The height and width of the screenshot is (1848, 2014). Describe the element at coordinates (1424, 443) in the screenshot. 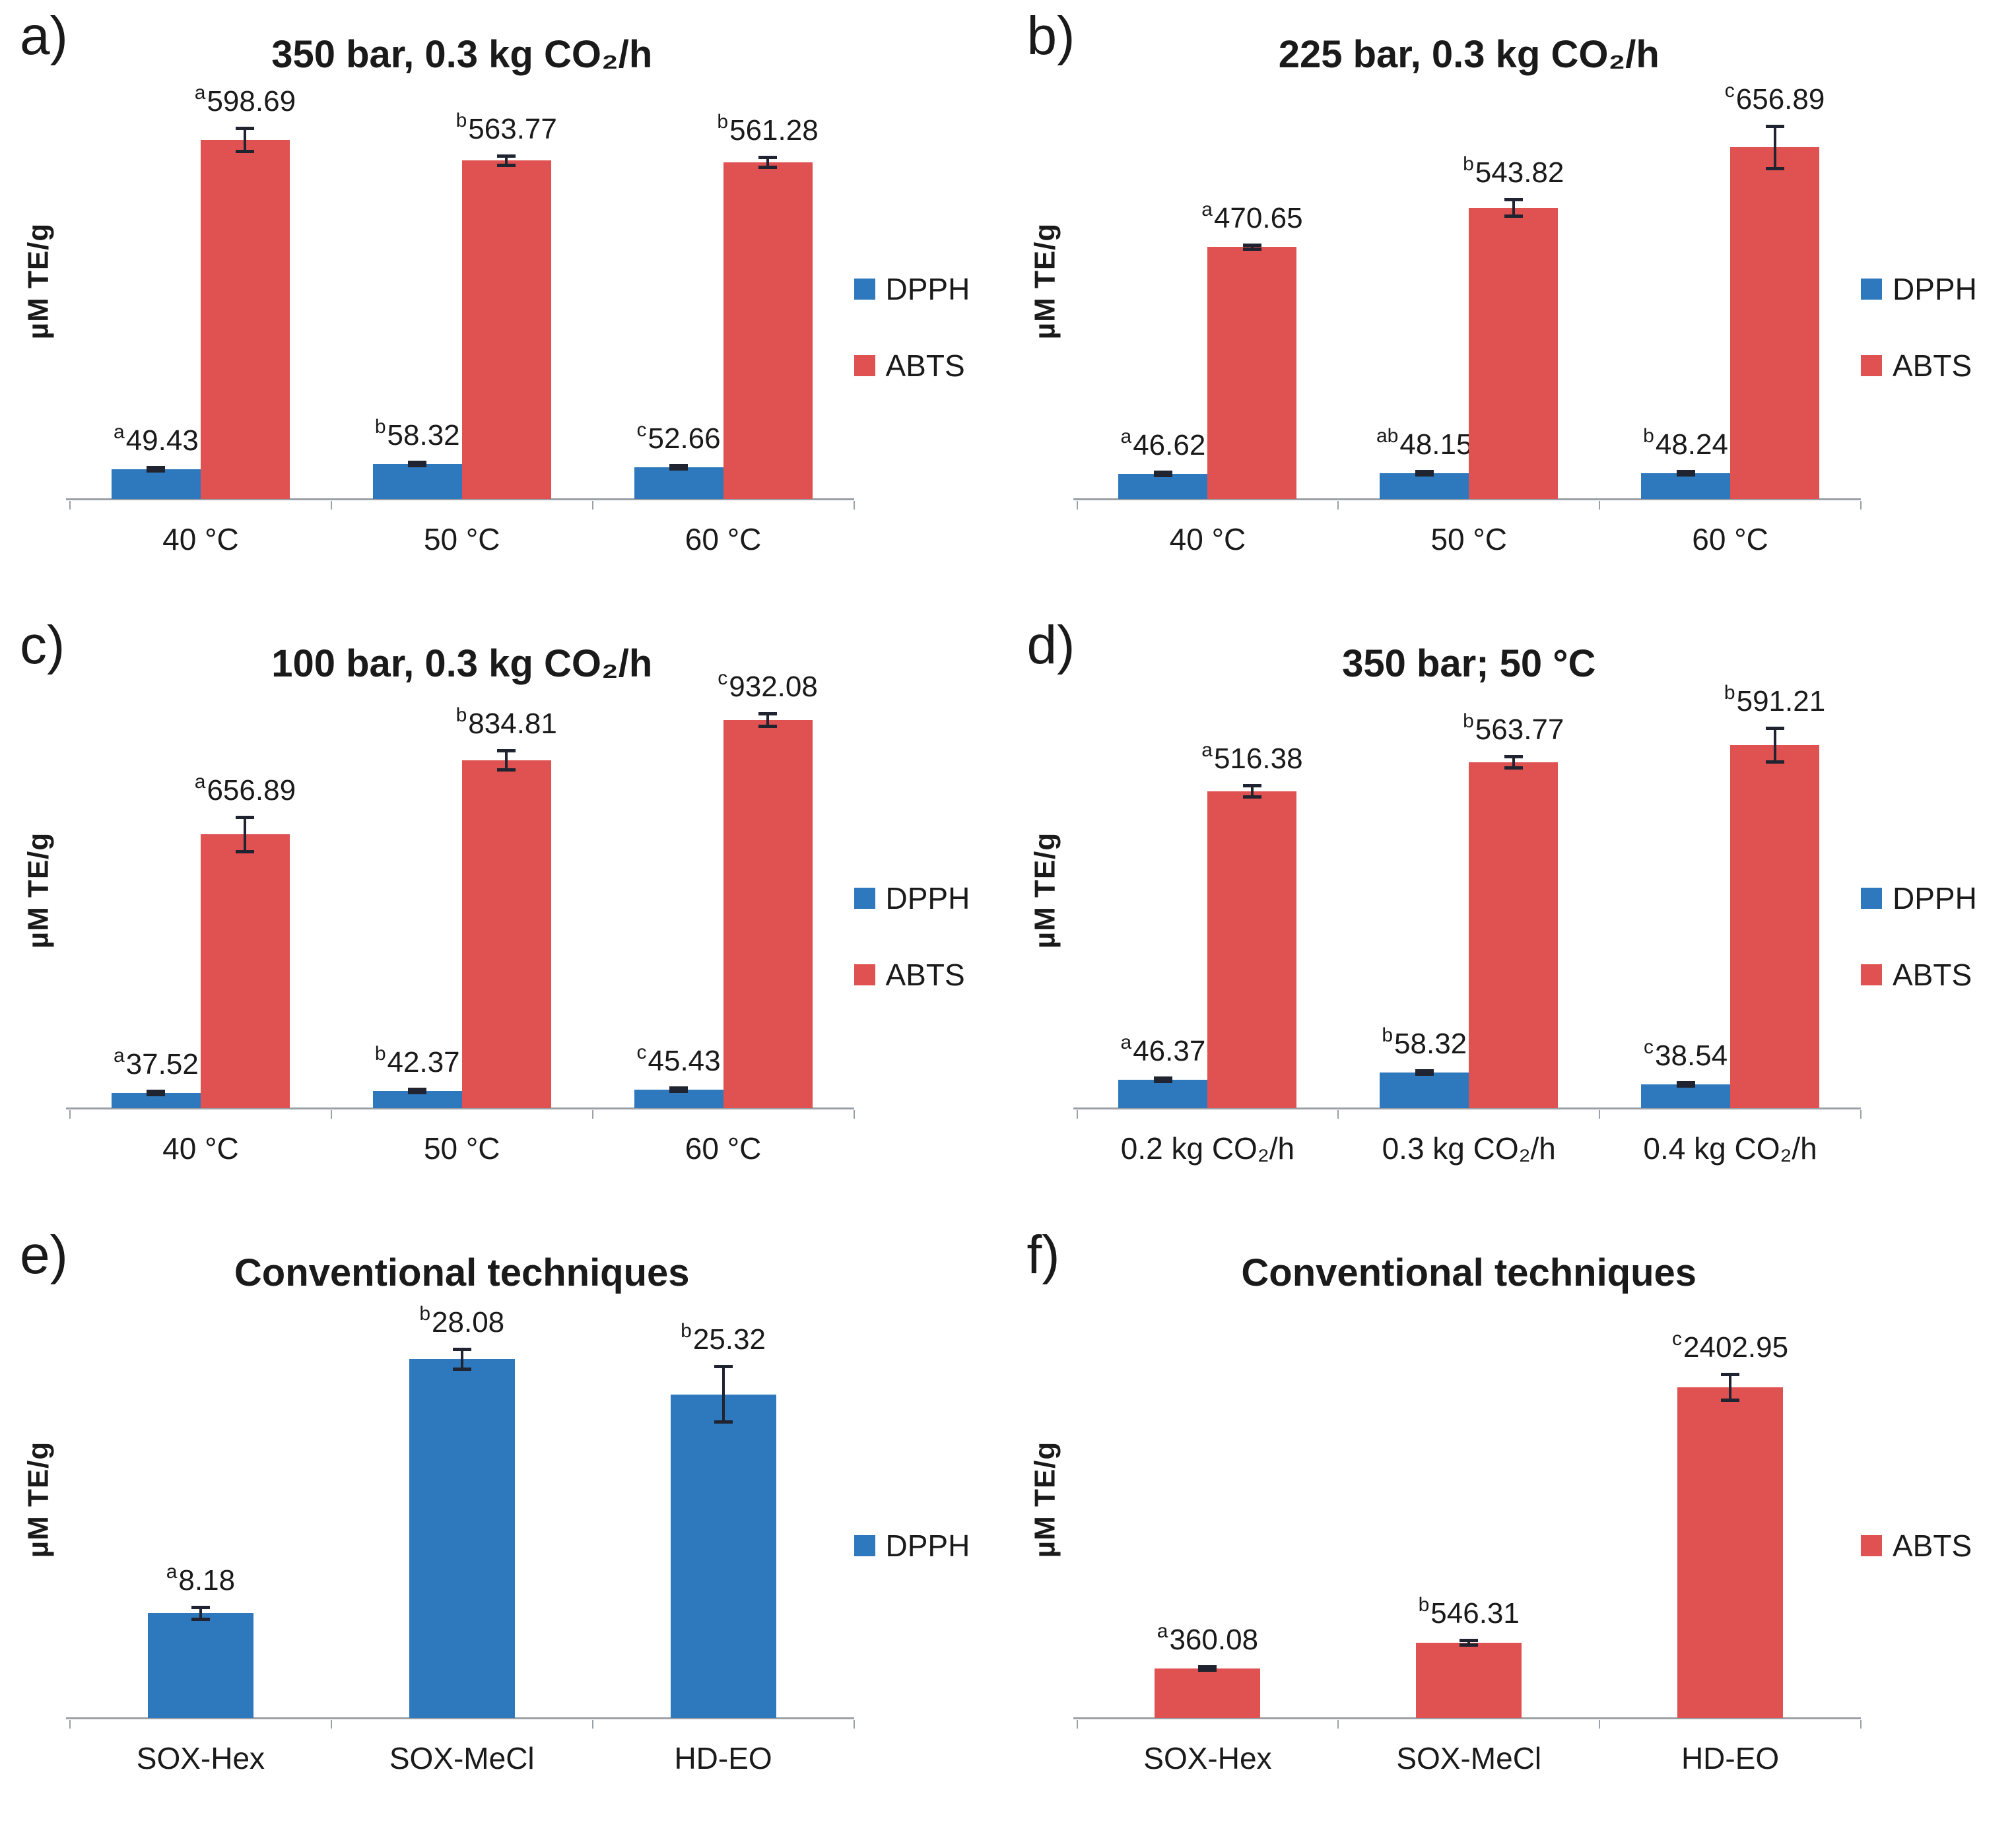

I see `value-label: ab48.15` at that location.